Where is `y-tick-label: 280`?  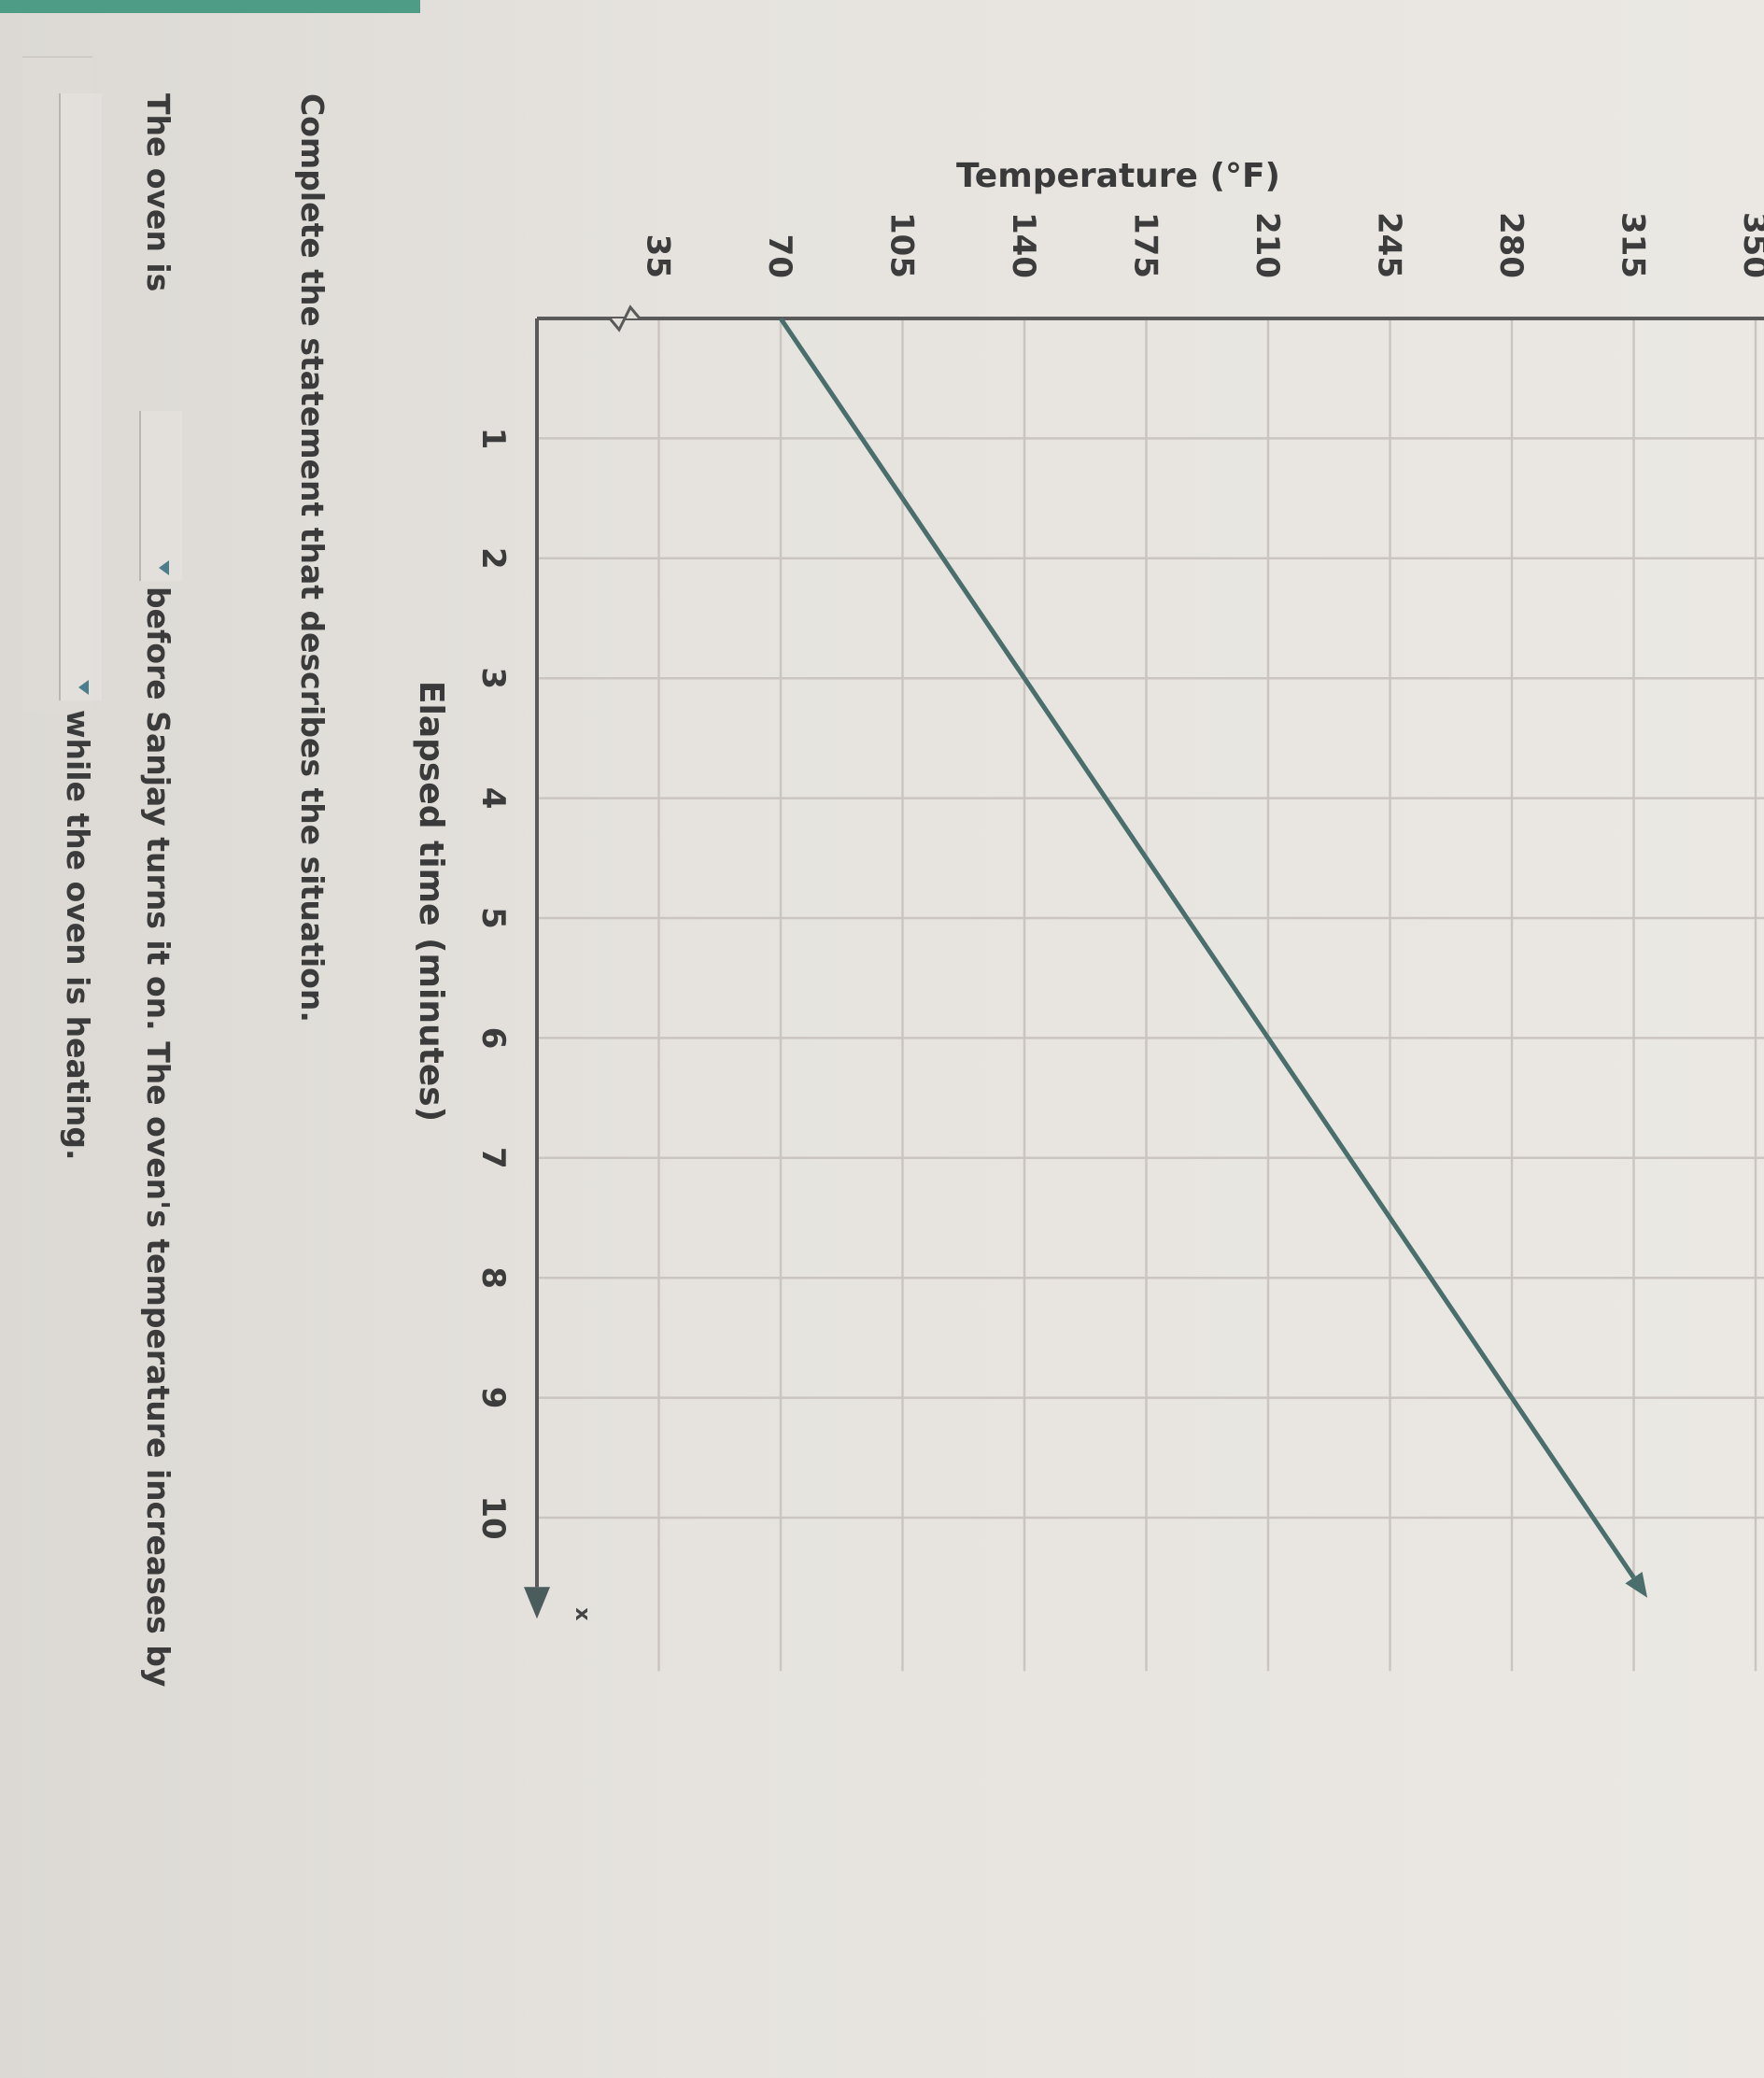
y-tick-label: 280 is located at coordinates (1511, 245).